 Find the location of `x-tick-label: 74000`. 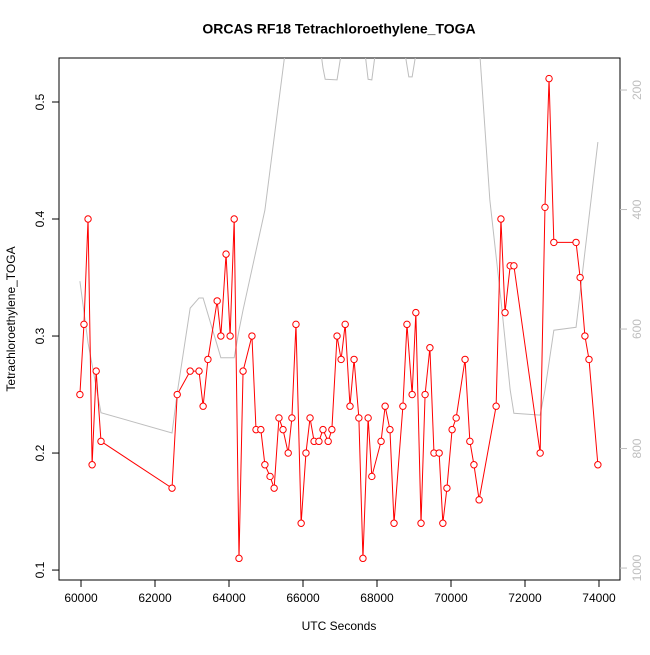

x-tick-label: 74000 is located at coordinates (599, 598).